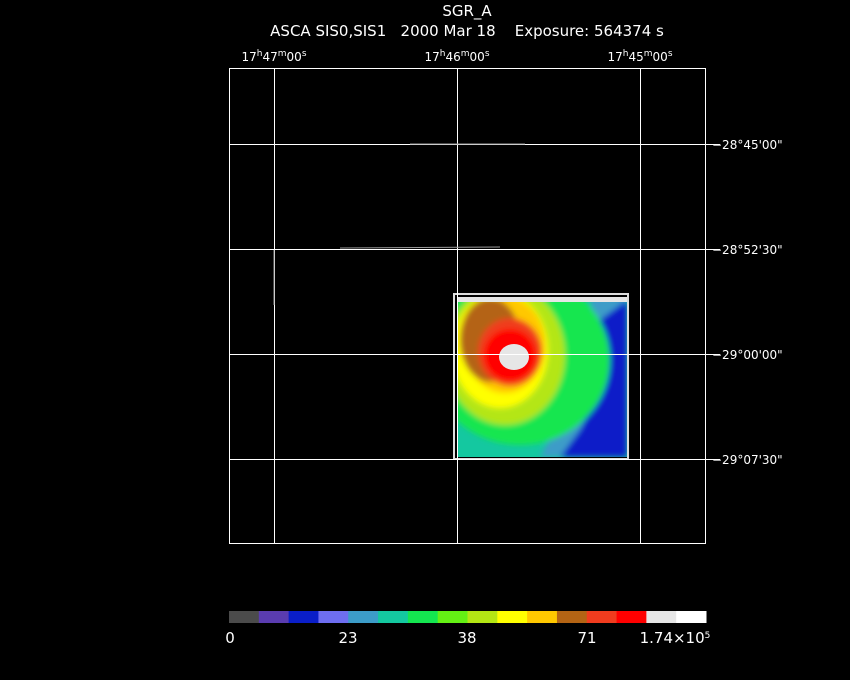  I want to click on ra-label: 17h45m00s, so click(639, 56).